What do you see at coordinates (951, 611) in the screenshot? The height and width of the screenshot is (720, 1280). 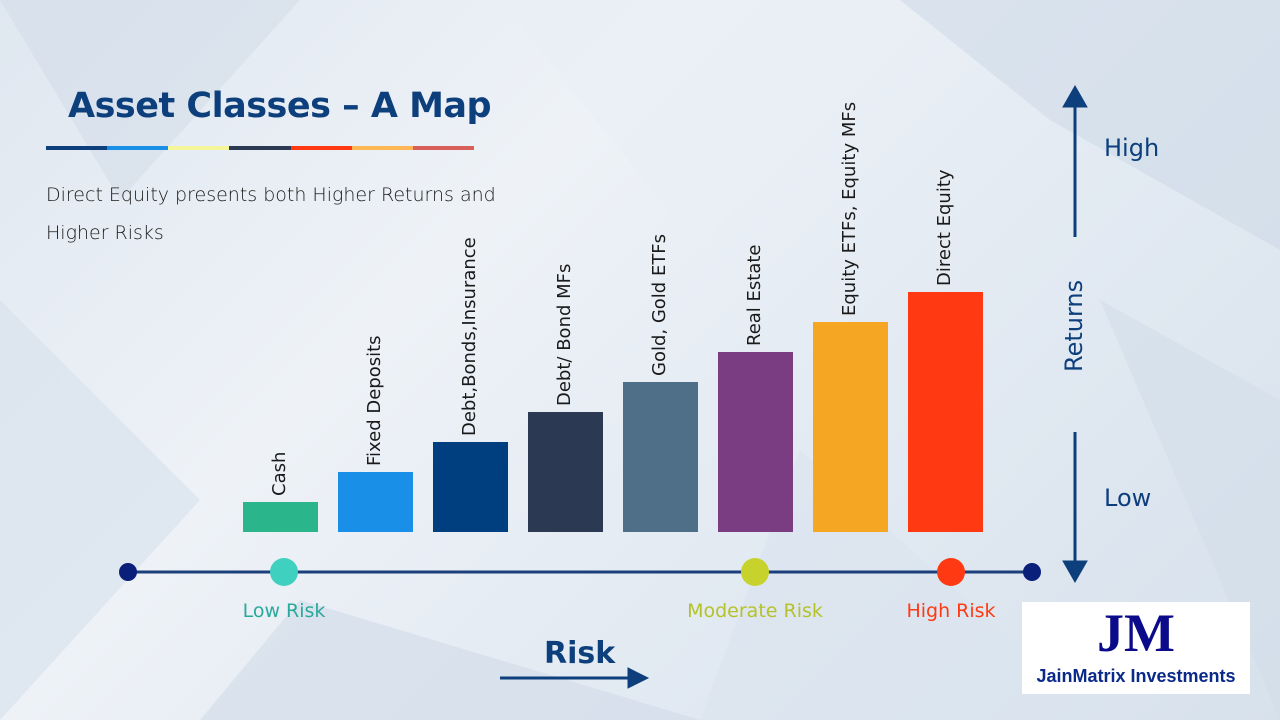 I see `high-risk-label: High Risk` at bounding box center [951, 611].